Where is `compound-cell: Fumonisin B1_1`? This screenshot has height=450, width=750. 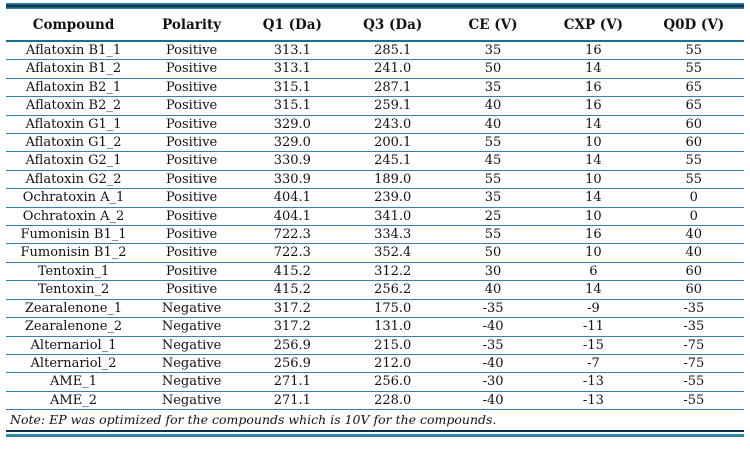
compound-cell: Fumonisin B1_1 is located at coordinates (74, 235).